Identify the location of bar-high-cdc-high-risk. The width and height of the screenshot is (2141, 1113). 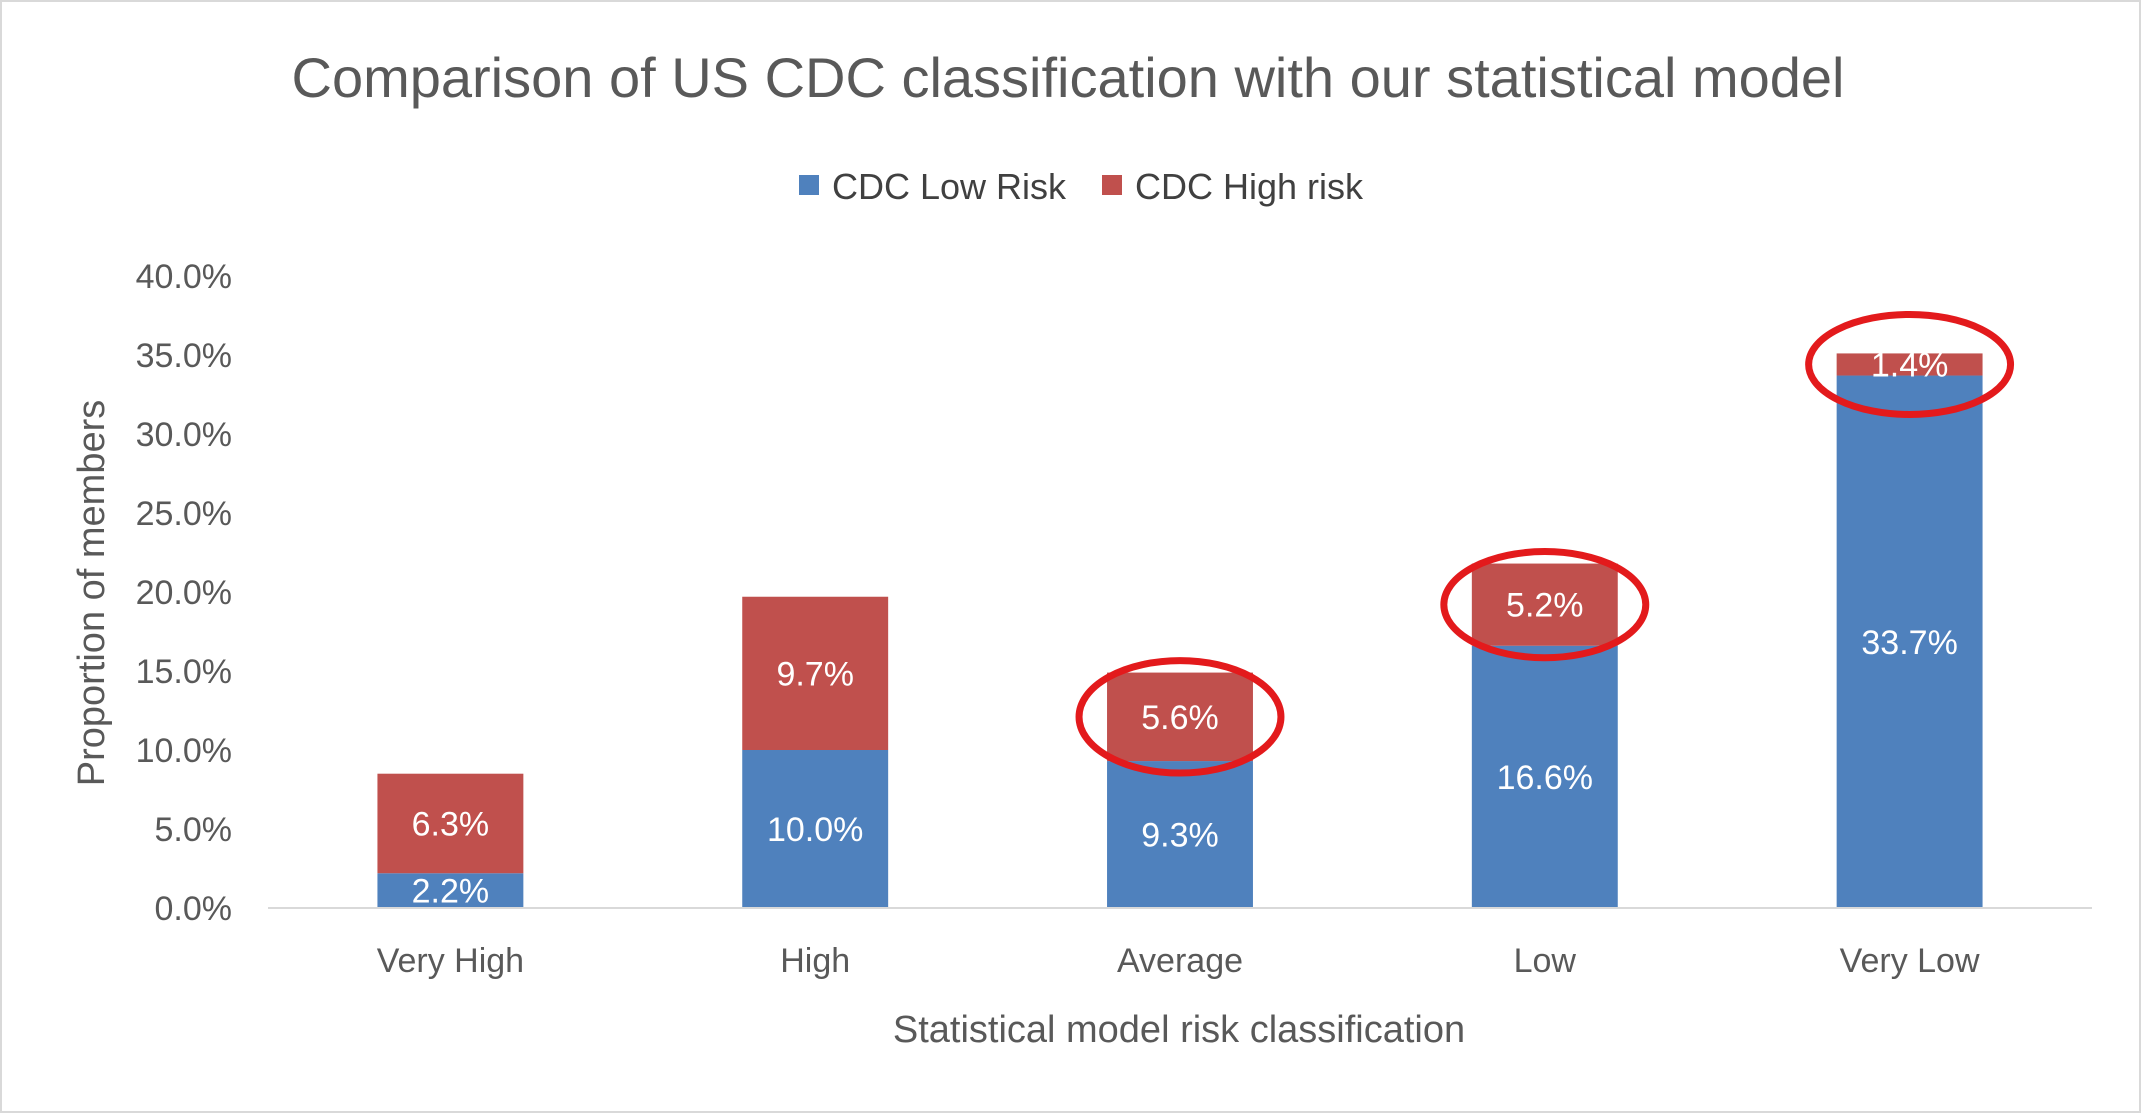
(815, 673).